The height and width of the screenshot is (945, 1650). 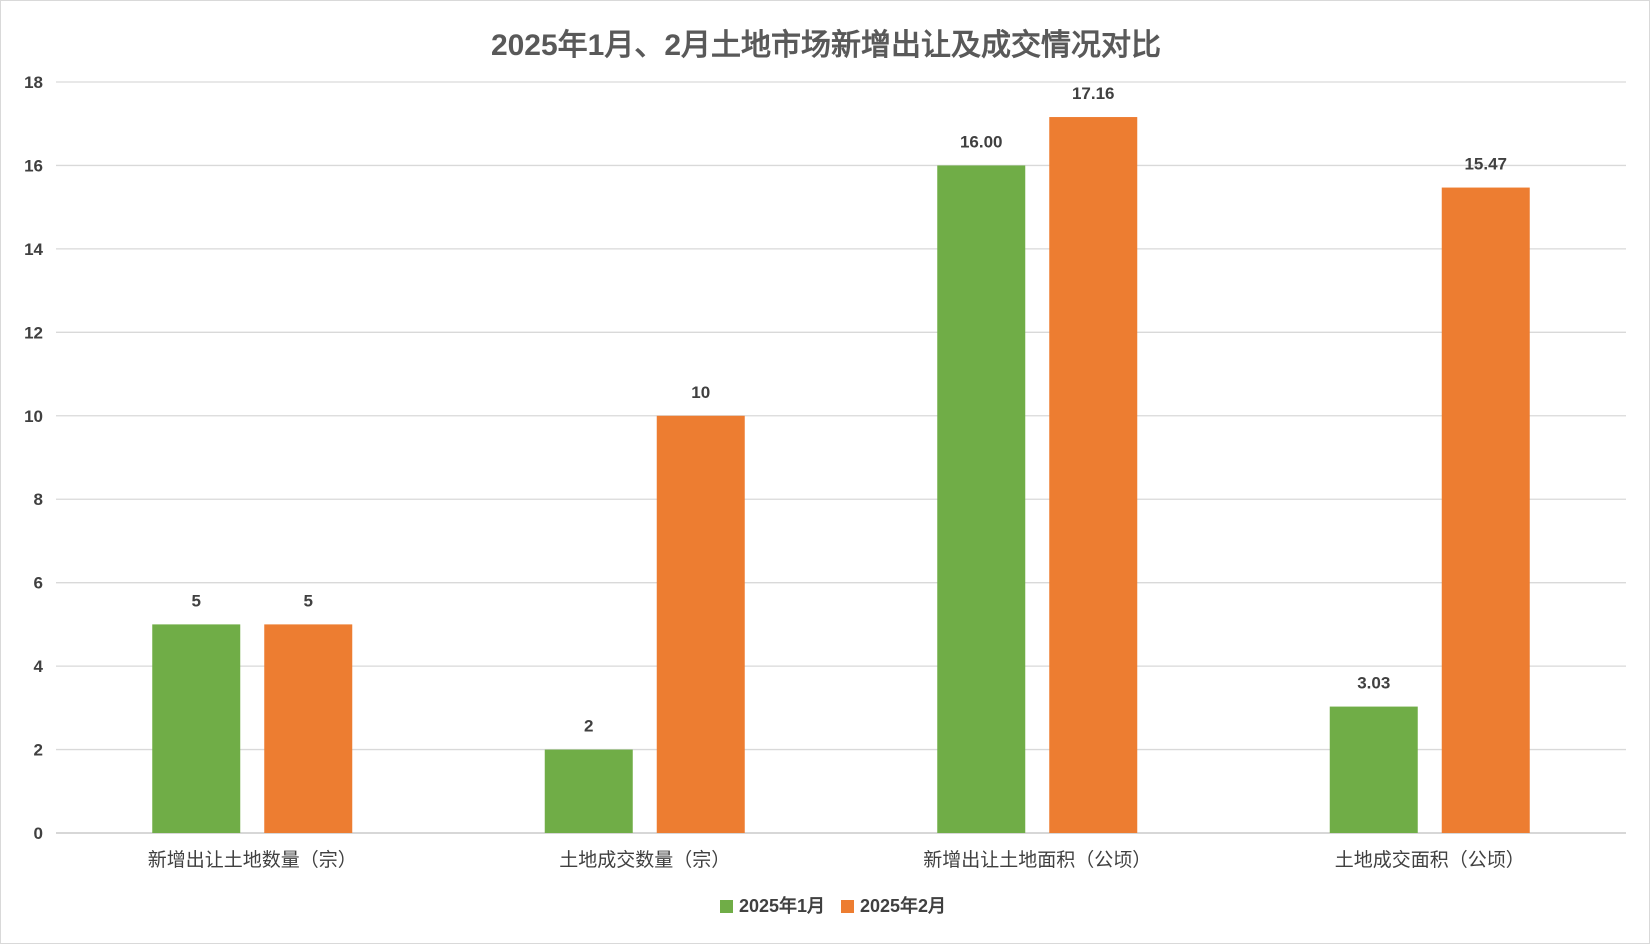 What do you see at coordinates (252, 860) in the screenshot?
I see `x-category-label: 新增出让土地数量（宗）` at bounding box center [252, 860].